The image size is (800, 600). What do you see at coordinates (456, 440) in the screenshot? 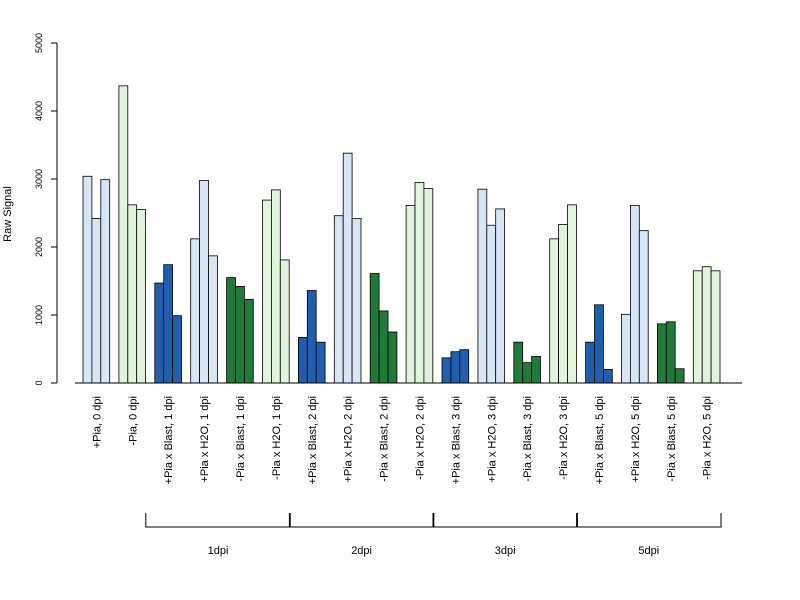
I see `category-label: +Pia x Blast, 3 dpi` at bounding box center [456, 440].